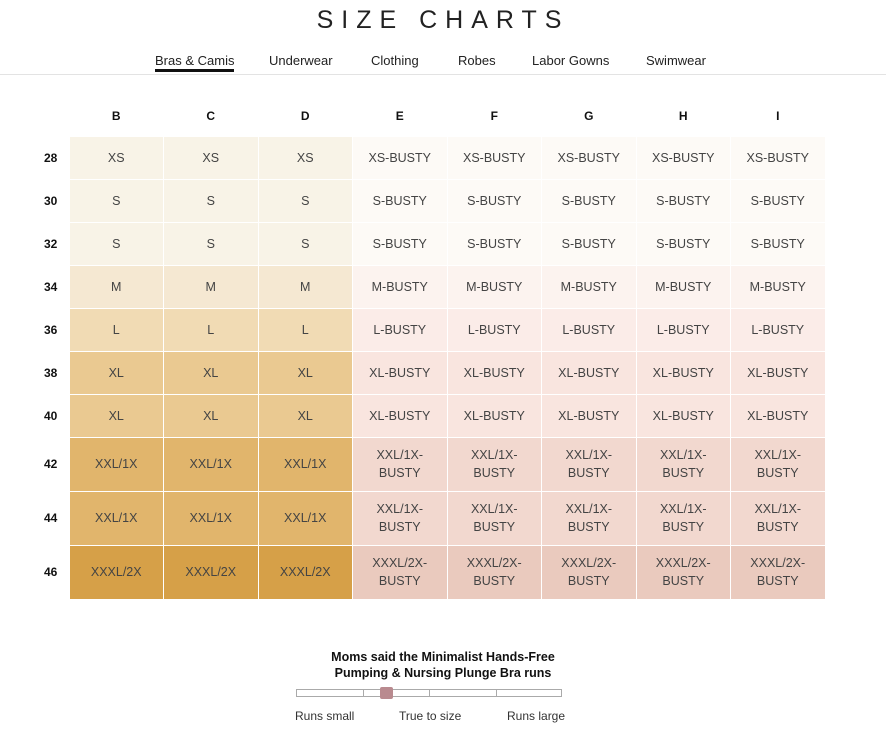  Describe the element at coordinates (395, 60) in the screenshot. I see `tab-clothing: Clothing` at that location.